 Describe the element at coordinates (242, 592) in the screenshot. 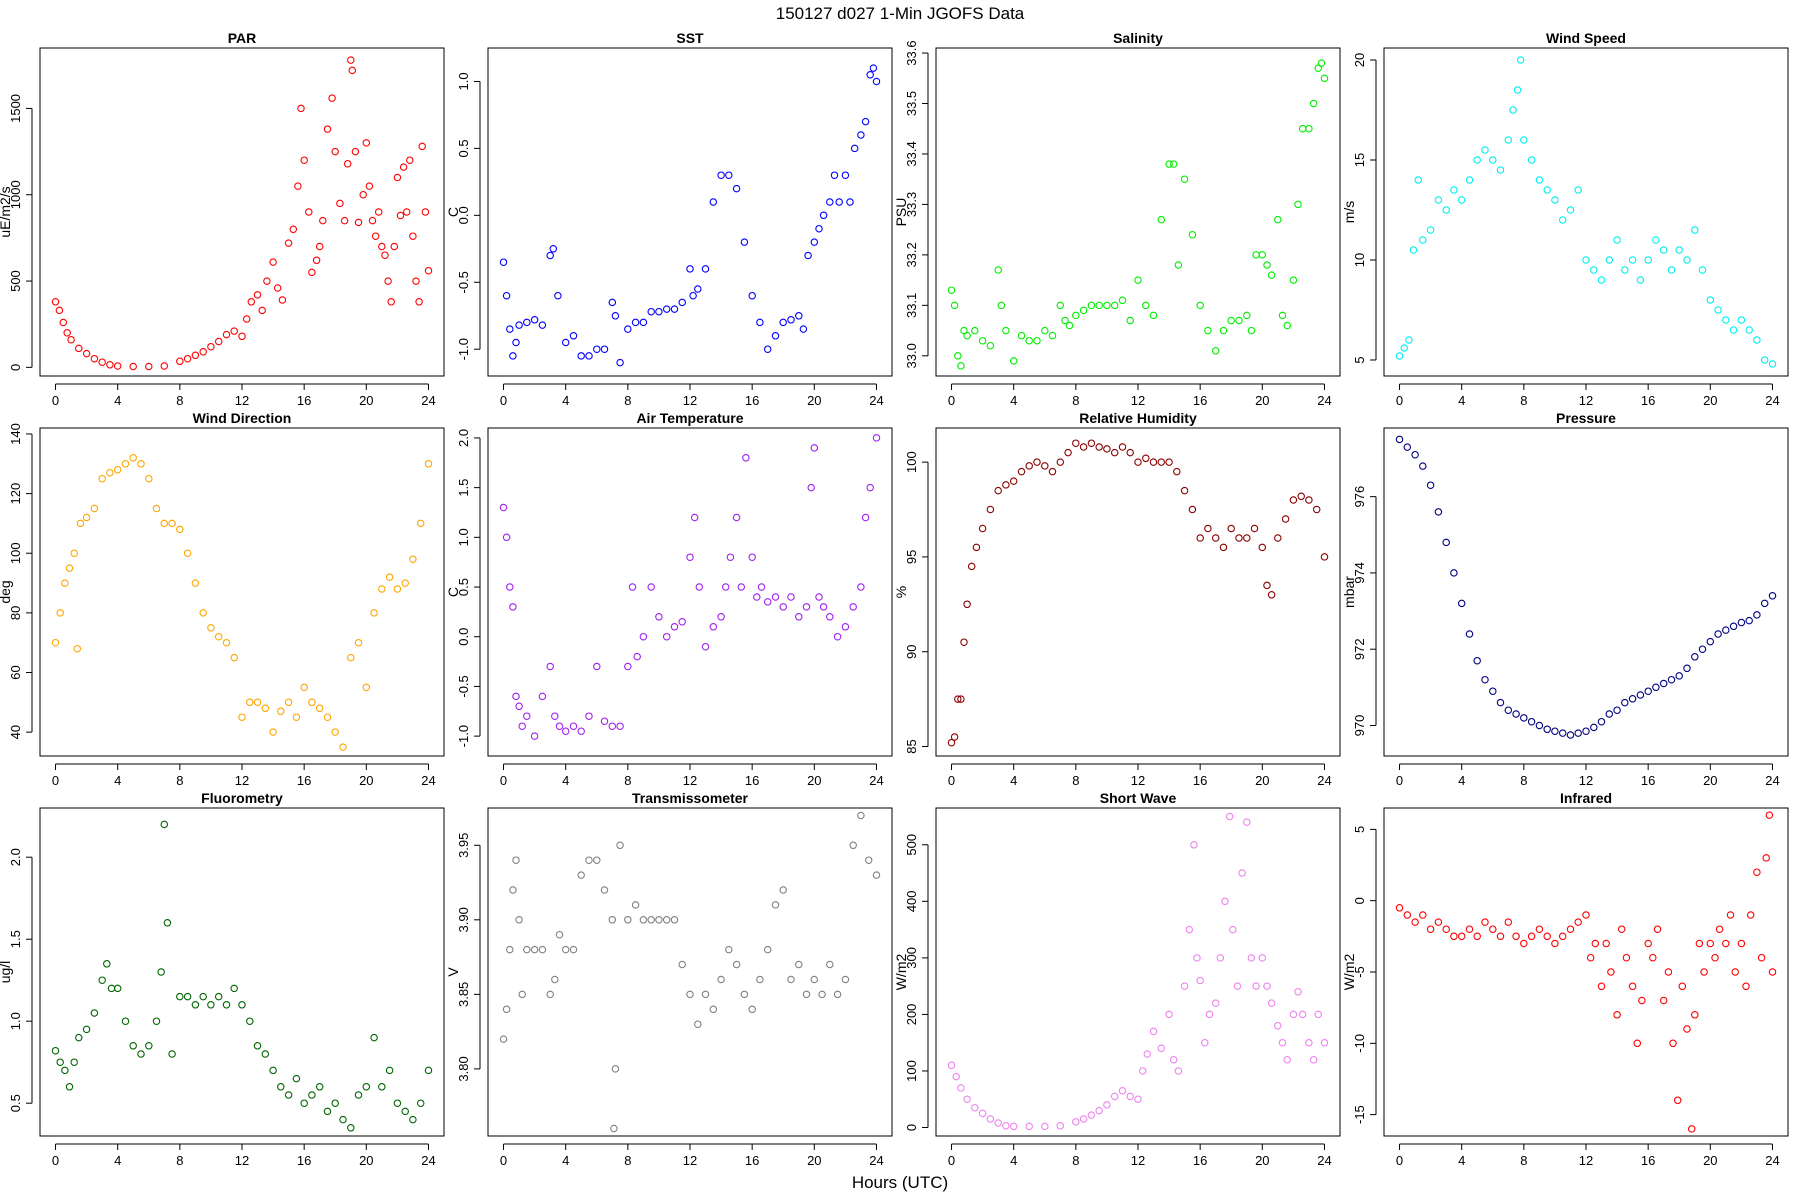

I see `wind-direction-plot-frame` at that location.